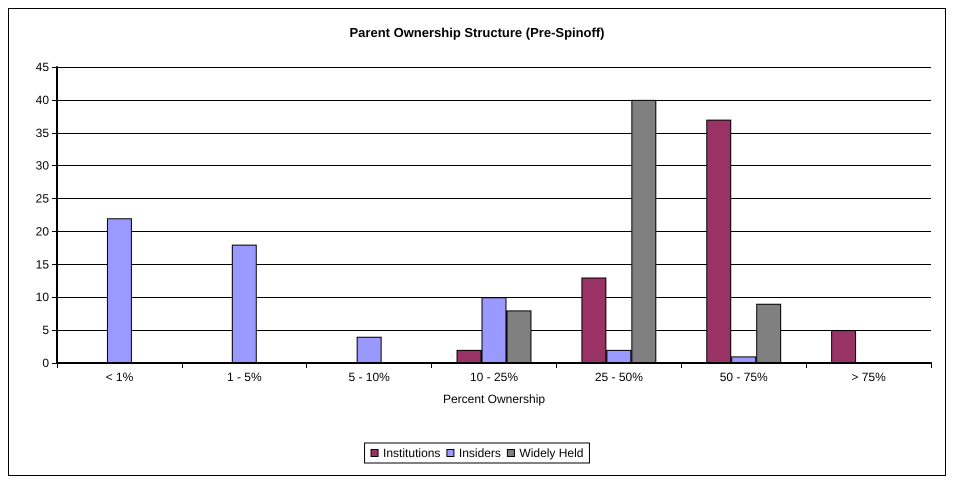  What do you see at coordinates (369, 377) in the screenshot?
I see `x-tick-label: 5 - 10%` at bounding box center [369, 377].